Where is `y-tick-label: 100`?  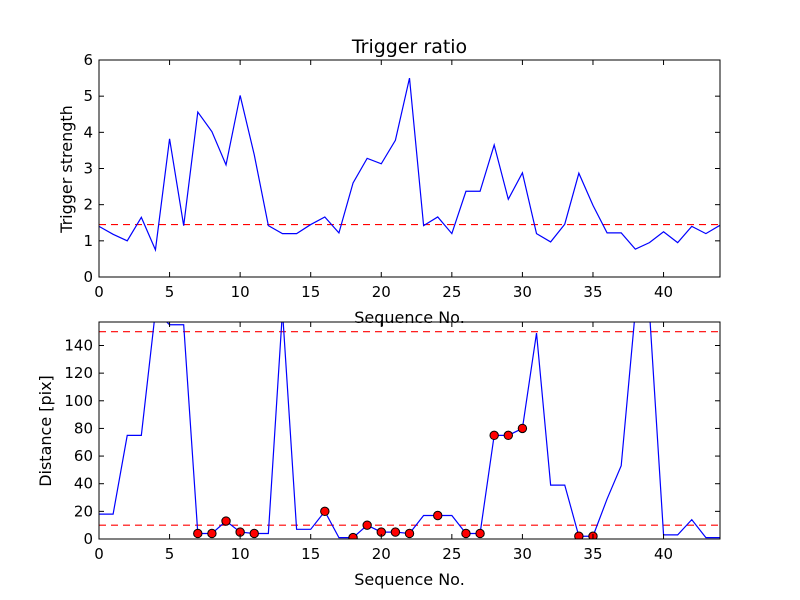 y-tick-label: 100 is located at coordinates (78, 401).